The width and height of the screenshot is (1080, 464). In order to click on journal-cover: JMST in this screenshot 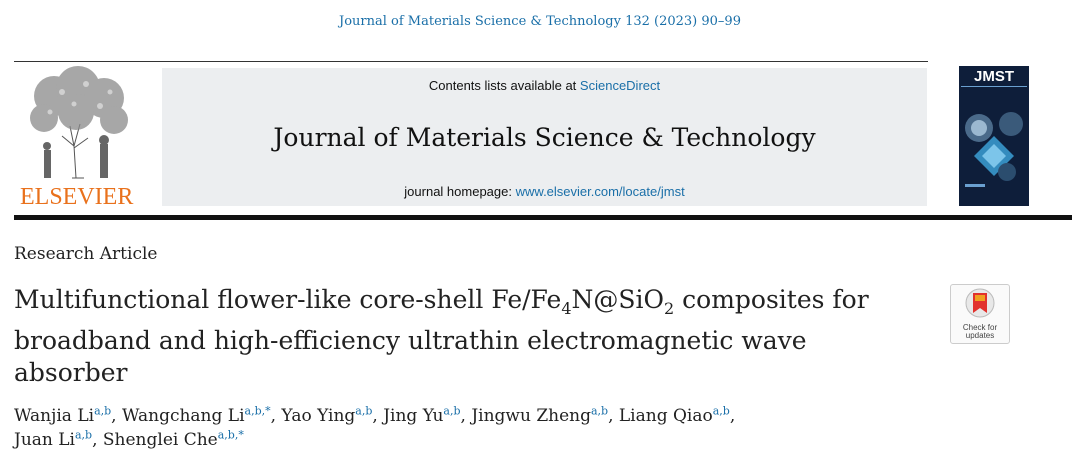, I will do `click(994, 136)`.